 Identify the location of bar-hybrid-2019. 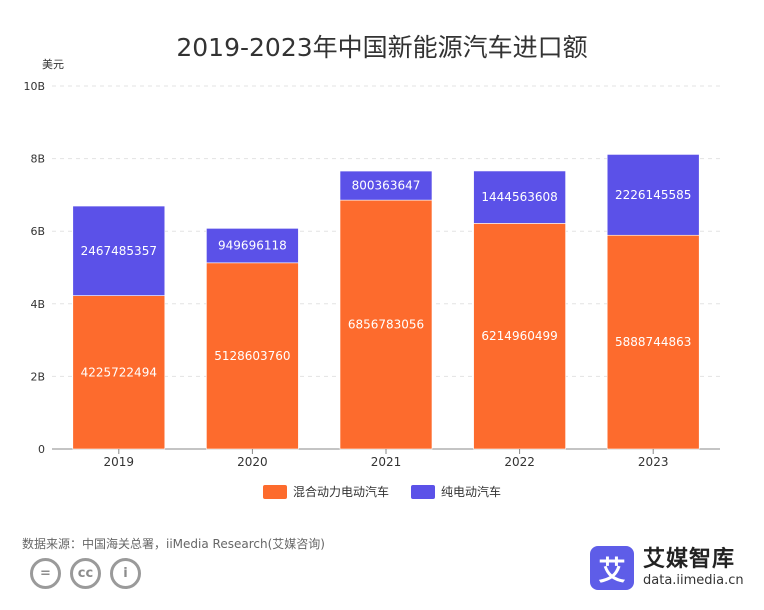
(119, 372).